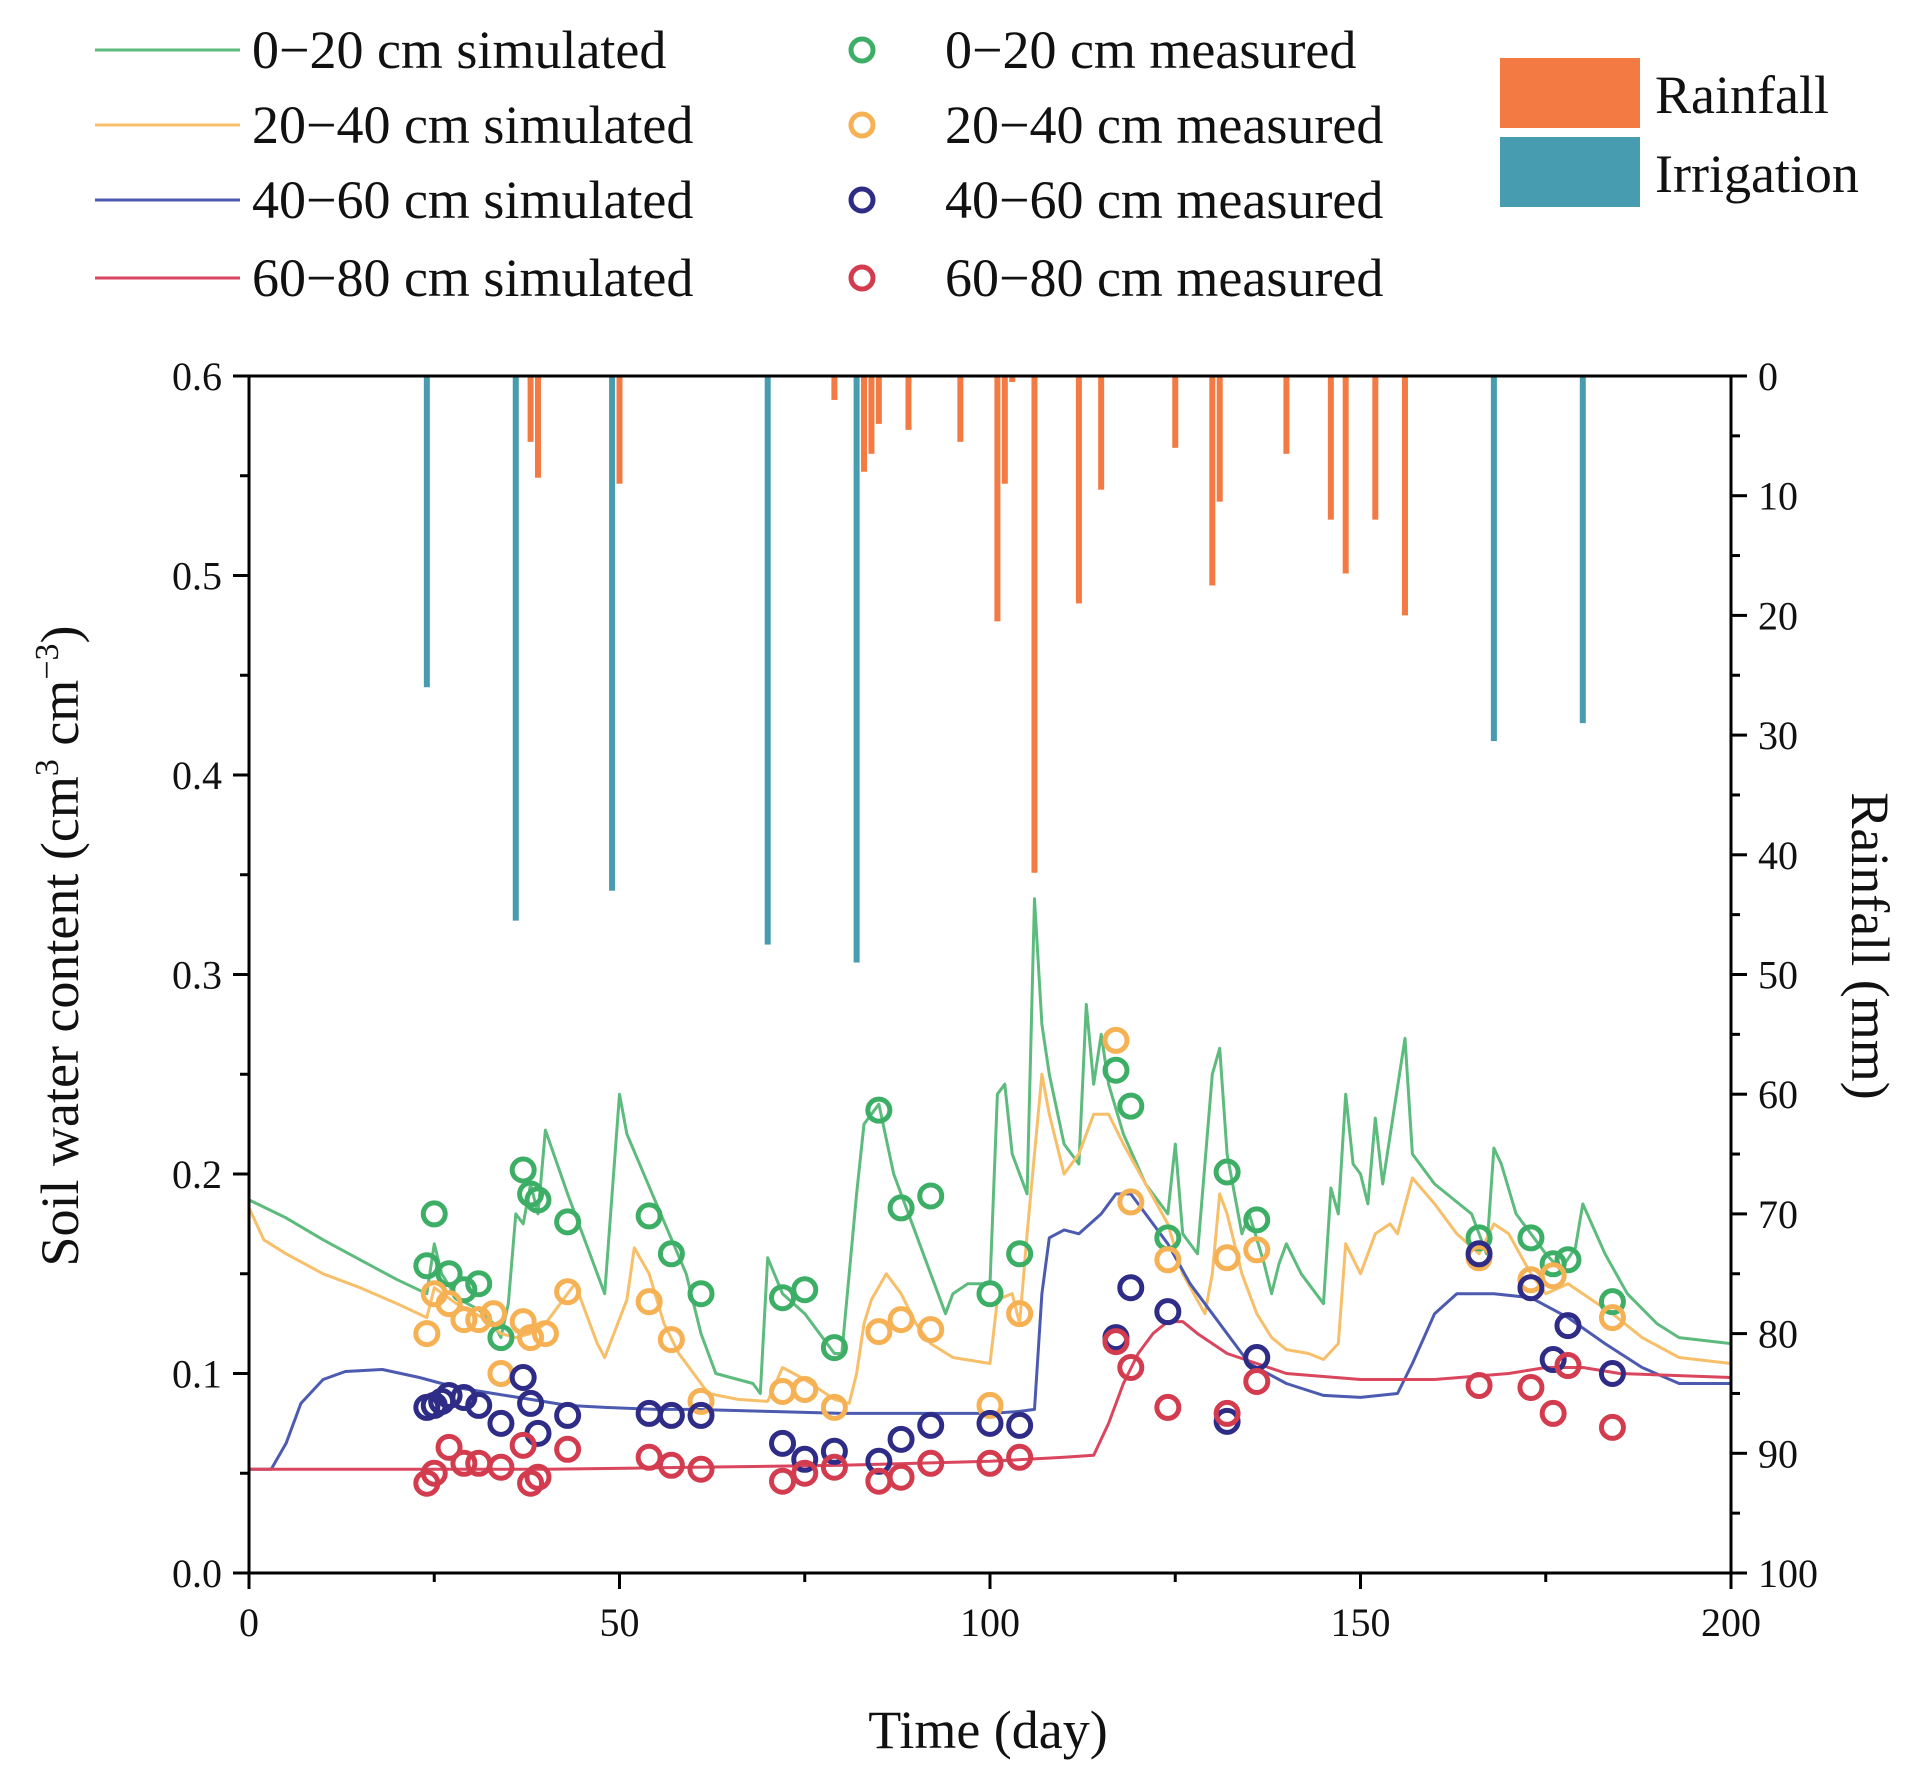 The height and width of the screenshot is (1779, 1917). I want to click on legend-label-sim-40-60: 40−60 cm simulated, so click(472, 200).